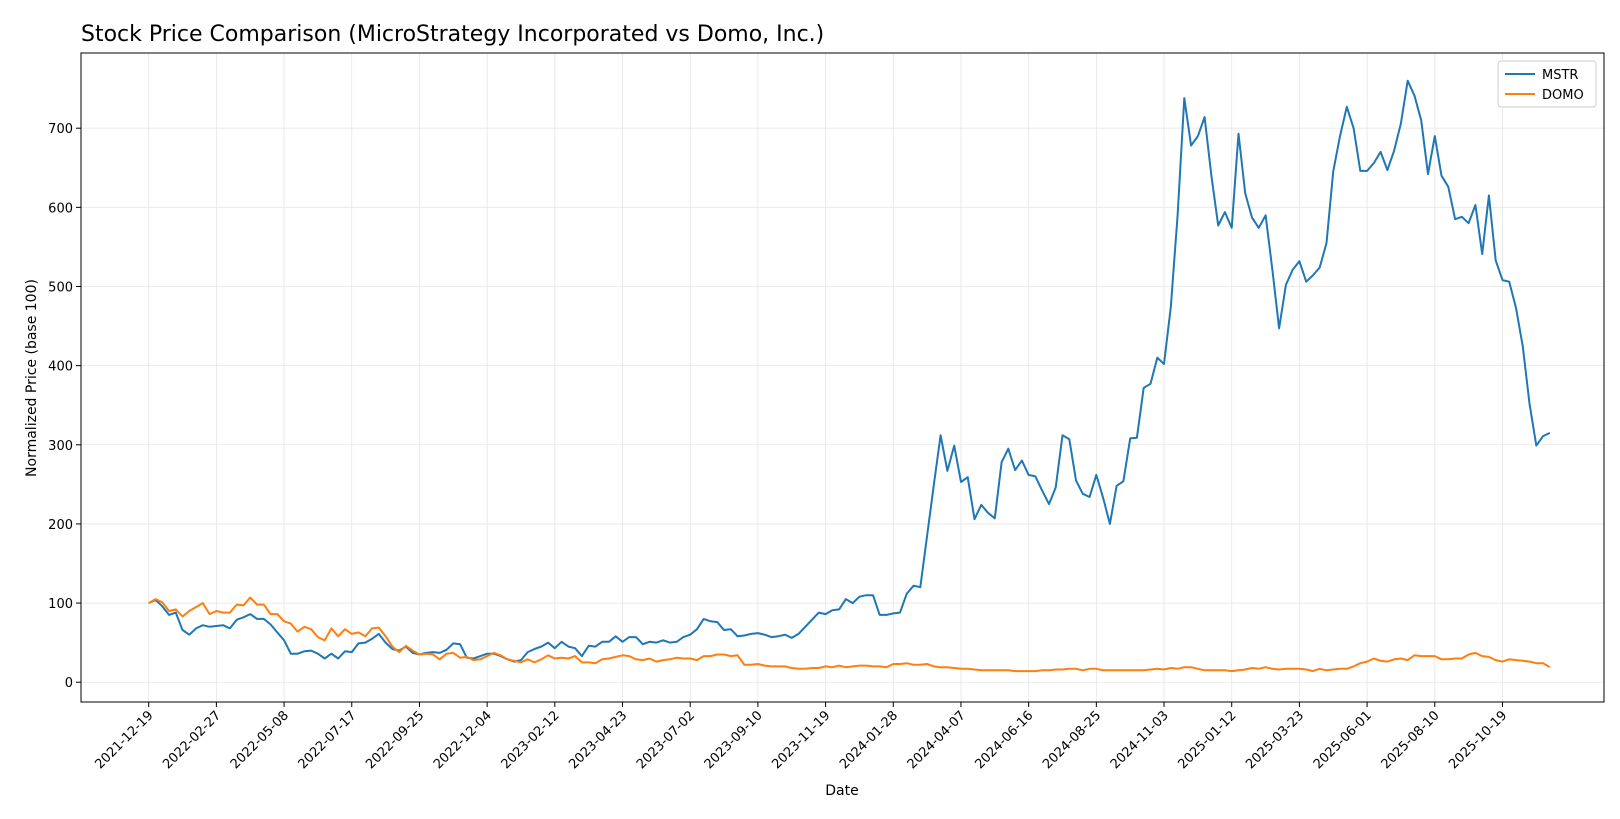 The height and width of the screenshot is (819, 1620). What do you see at coordinates (32, 378) in the screenshot?
I see `y-axis-label: Normalized Price (base 100)` at bounding box center [32, 378].